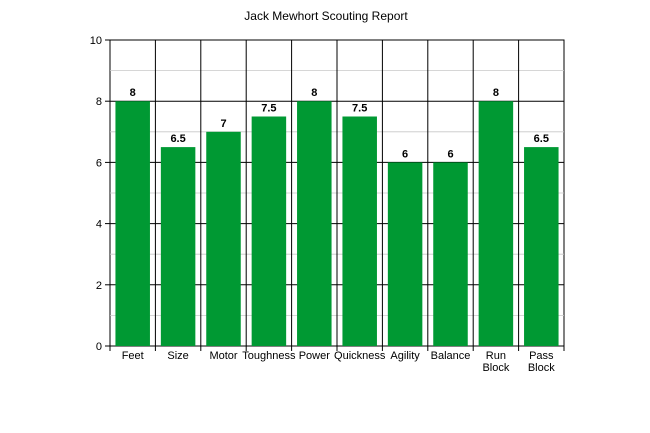 The width and height of the screenshot is (650, 433). What do you see at coordinates (132, 223) in the screenshot?
I see `bar-feet` at bounding box center [132, 223].